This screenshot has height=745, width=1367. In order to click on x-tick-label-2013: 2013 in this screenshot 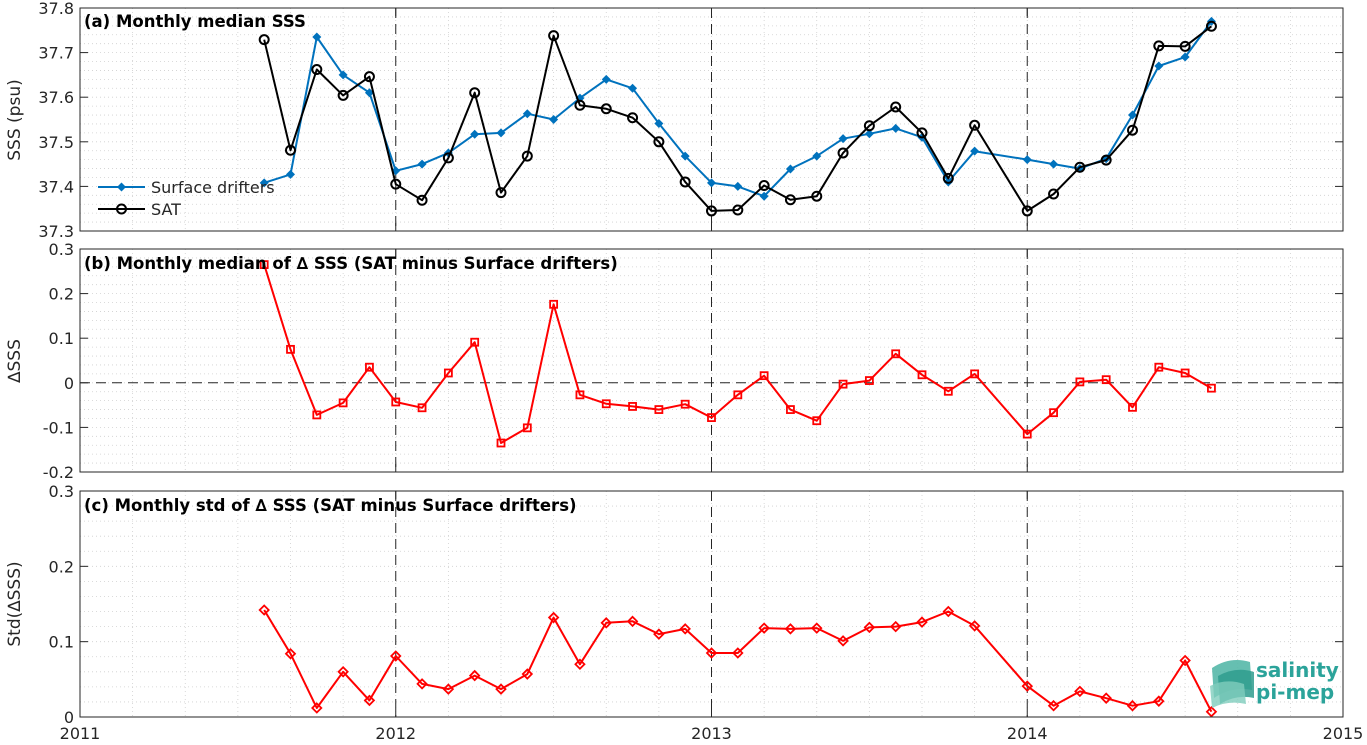, I will do `click(711, 733)`.